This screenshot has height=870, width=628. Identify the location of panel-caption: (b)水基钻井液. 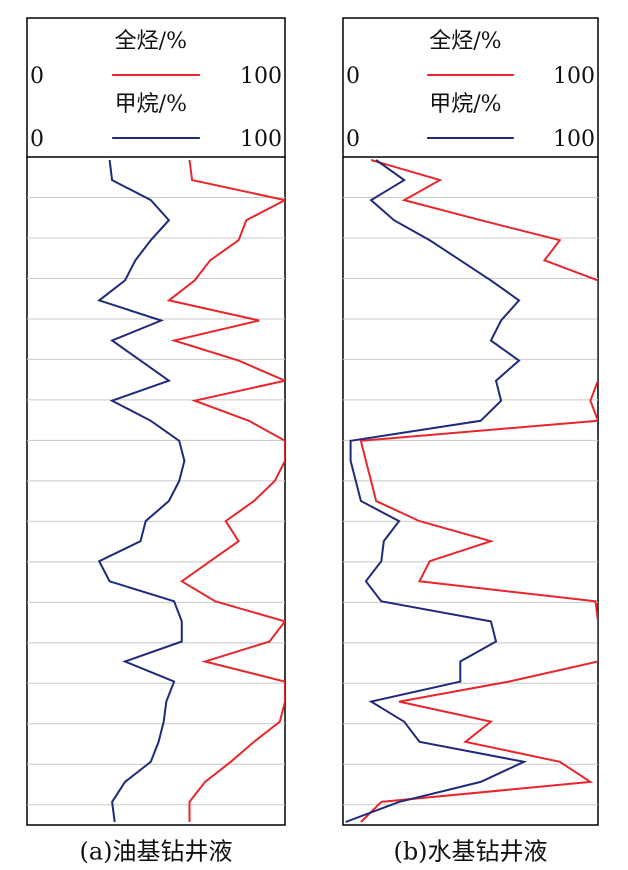
(470, 852).